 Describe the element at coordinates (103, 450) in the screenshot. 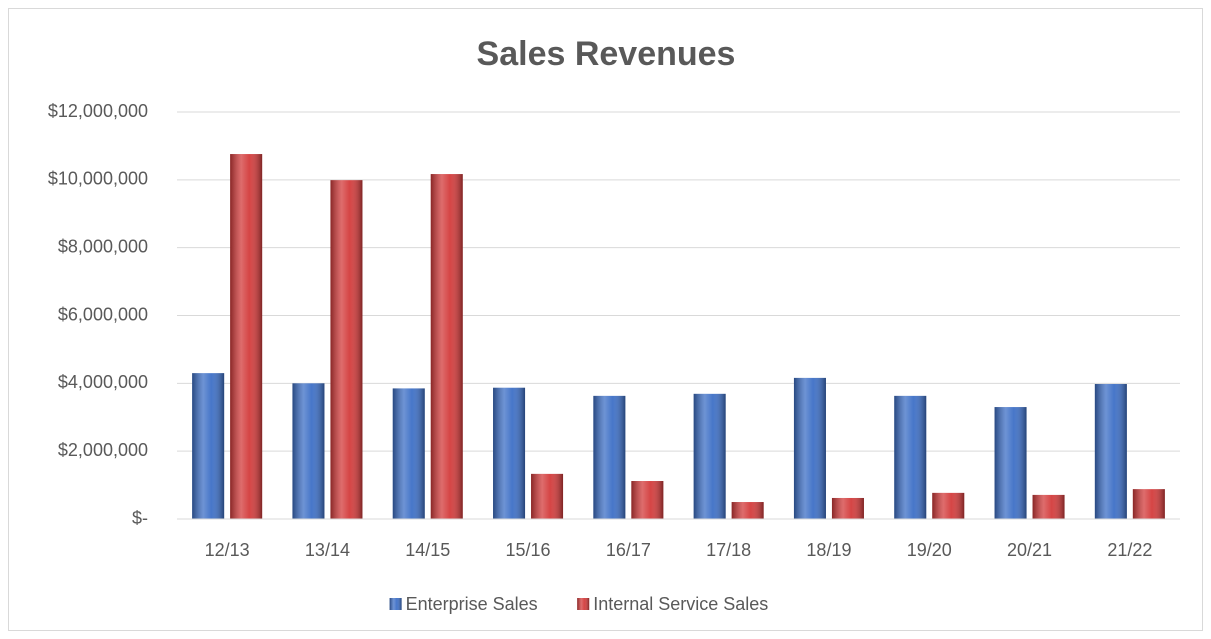

I see `y-tick-label: $2,000,000` at that location.